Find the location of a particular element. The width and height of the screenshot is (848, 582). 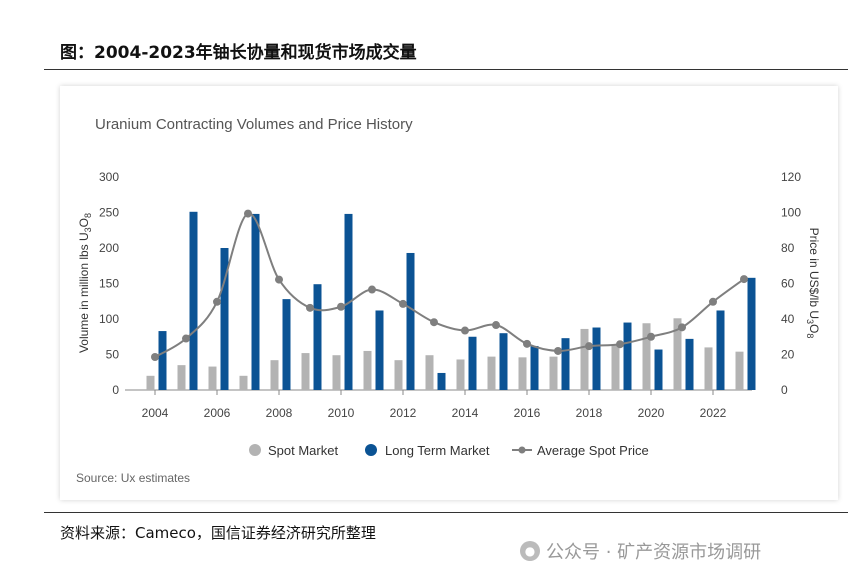

x-tick-label: 2008 is located at coordinates (279, 413).